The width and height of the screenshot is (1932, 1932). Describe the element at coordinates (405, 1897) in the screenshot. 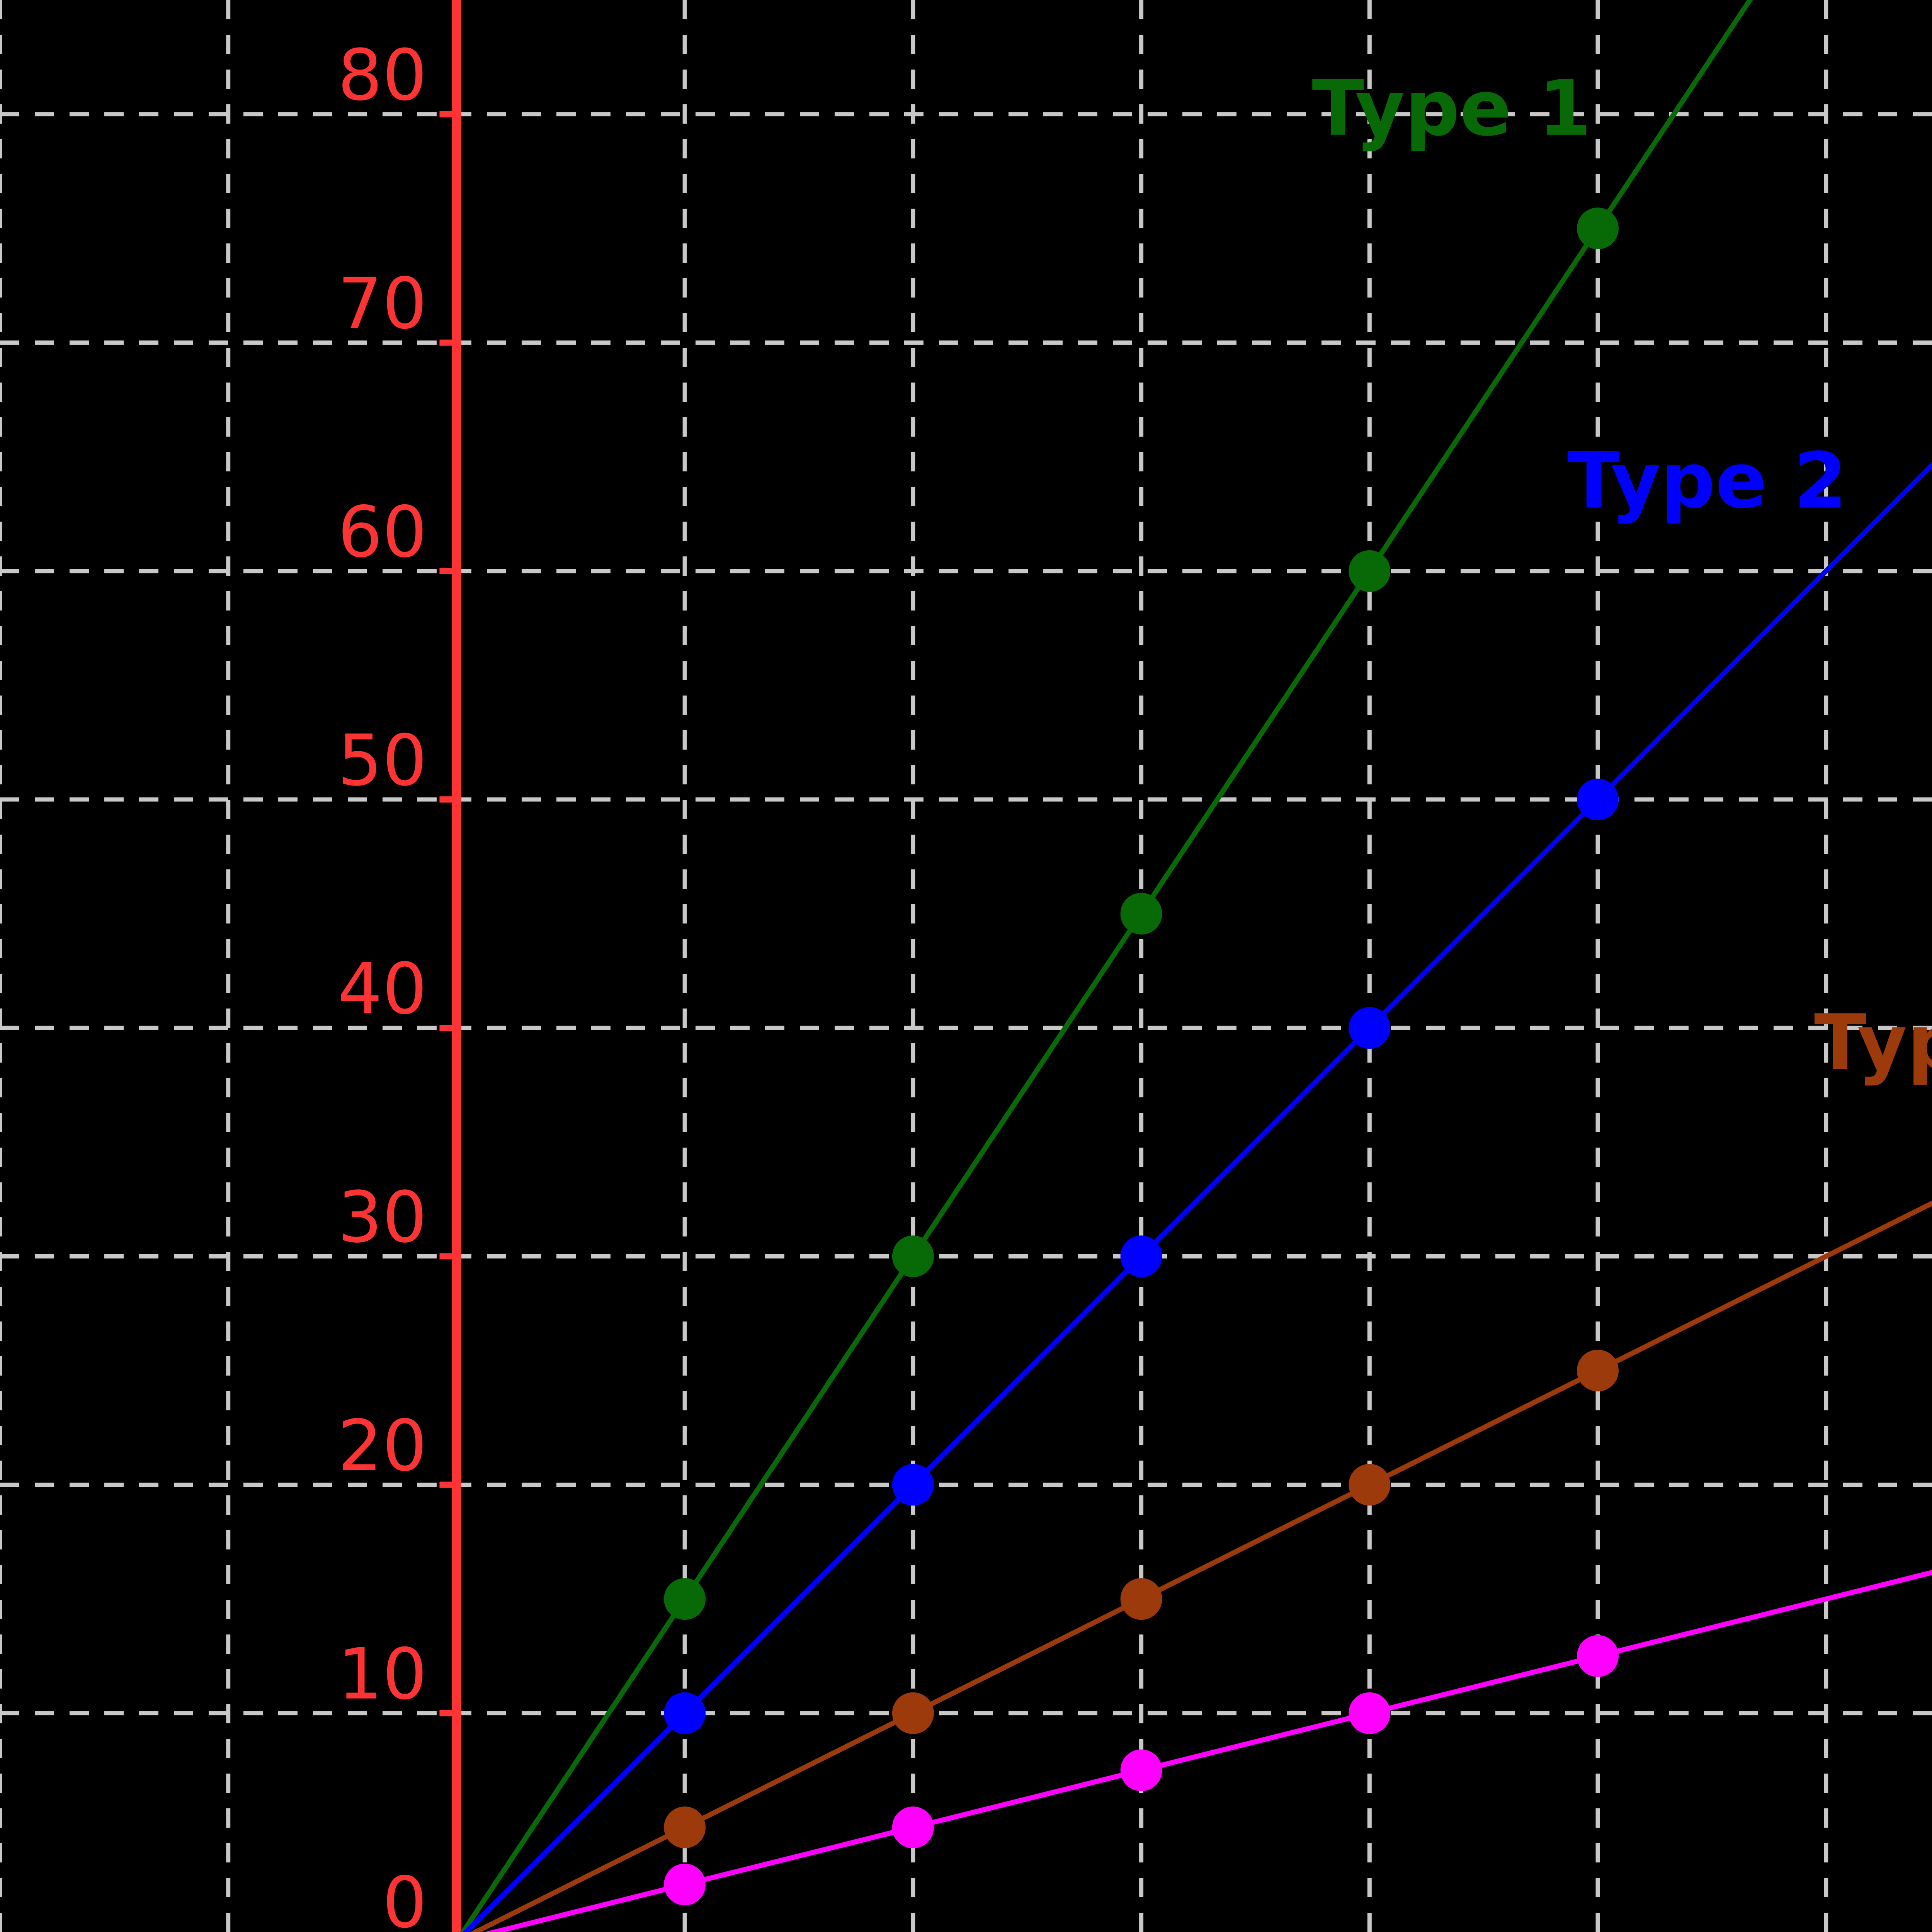

I see `y-tick-label-0: 0` at that location.